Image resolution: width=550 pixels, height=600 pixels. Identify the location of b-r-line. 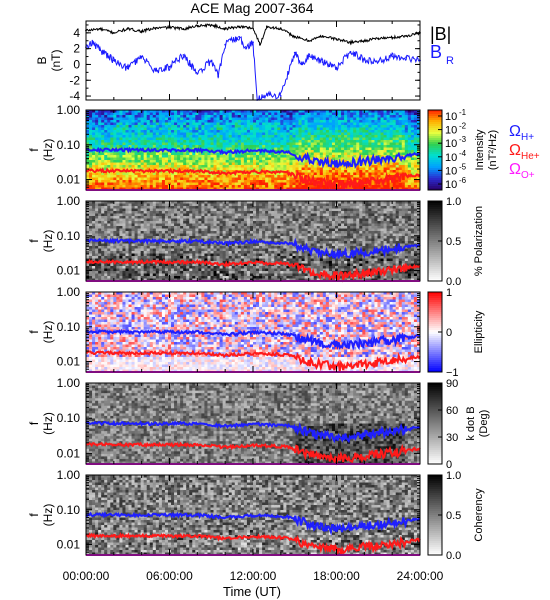
(253, 68).